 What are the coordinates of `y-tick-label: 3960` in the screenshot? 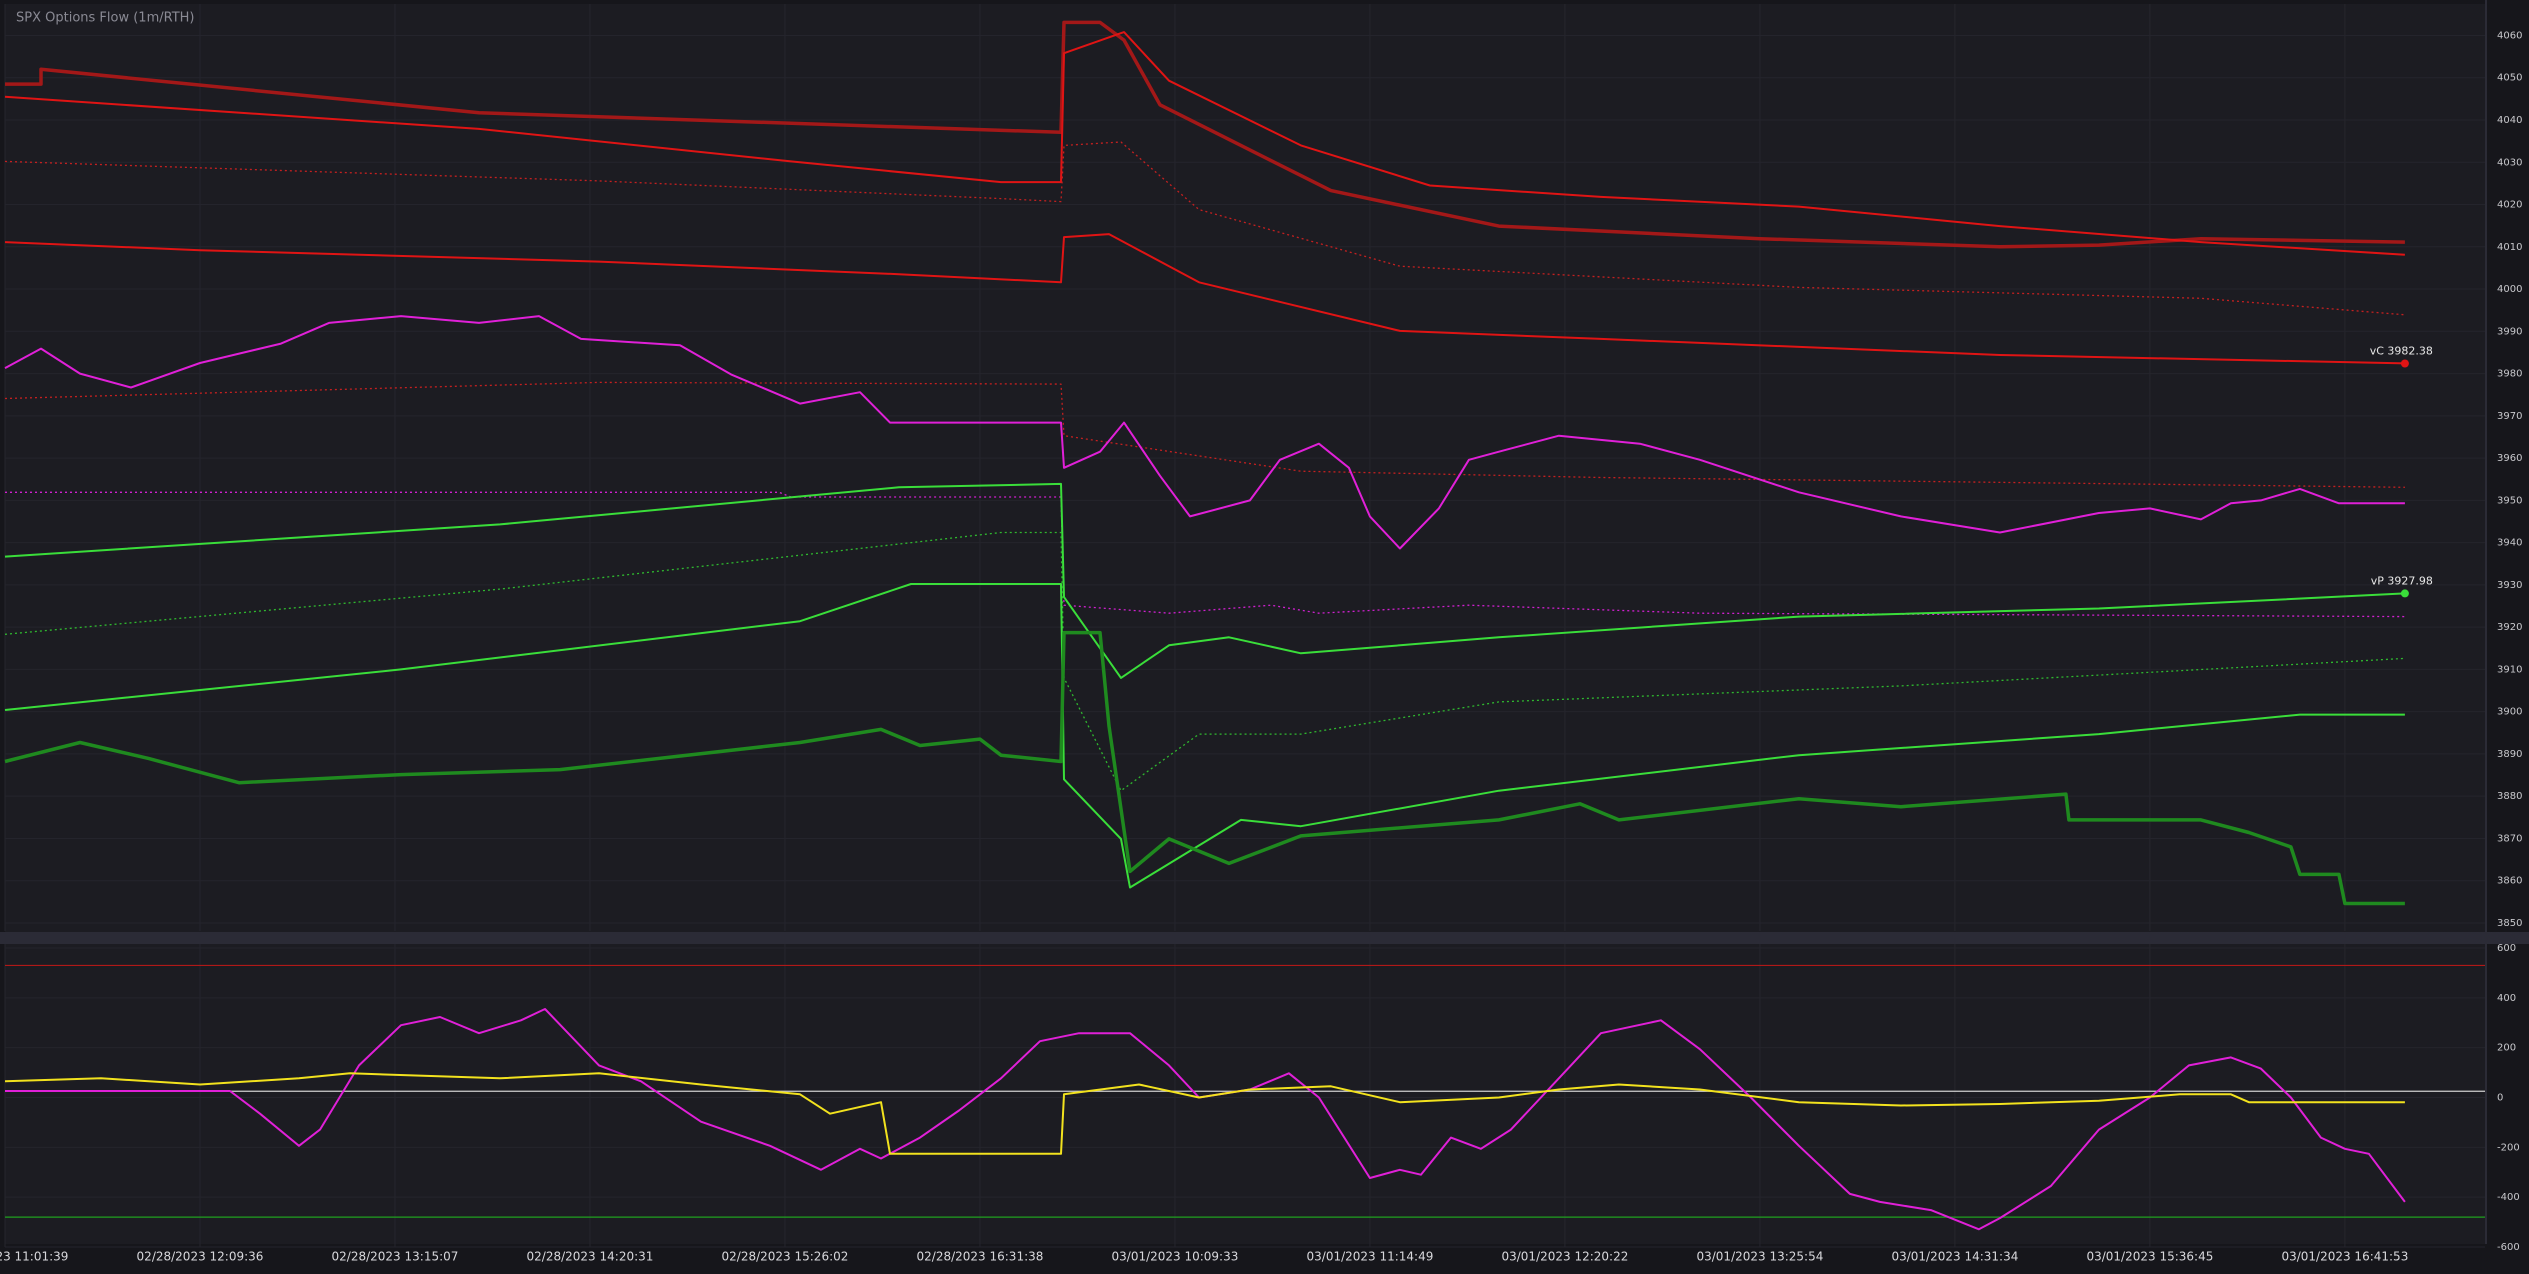 It's located at (2509, 458).